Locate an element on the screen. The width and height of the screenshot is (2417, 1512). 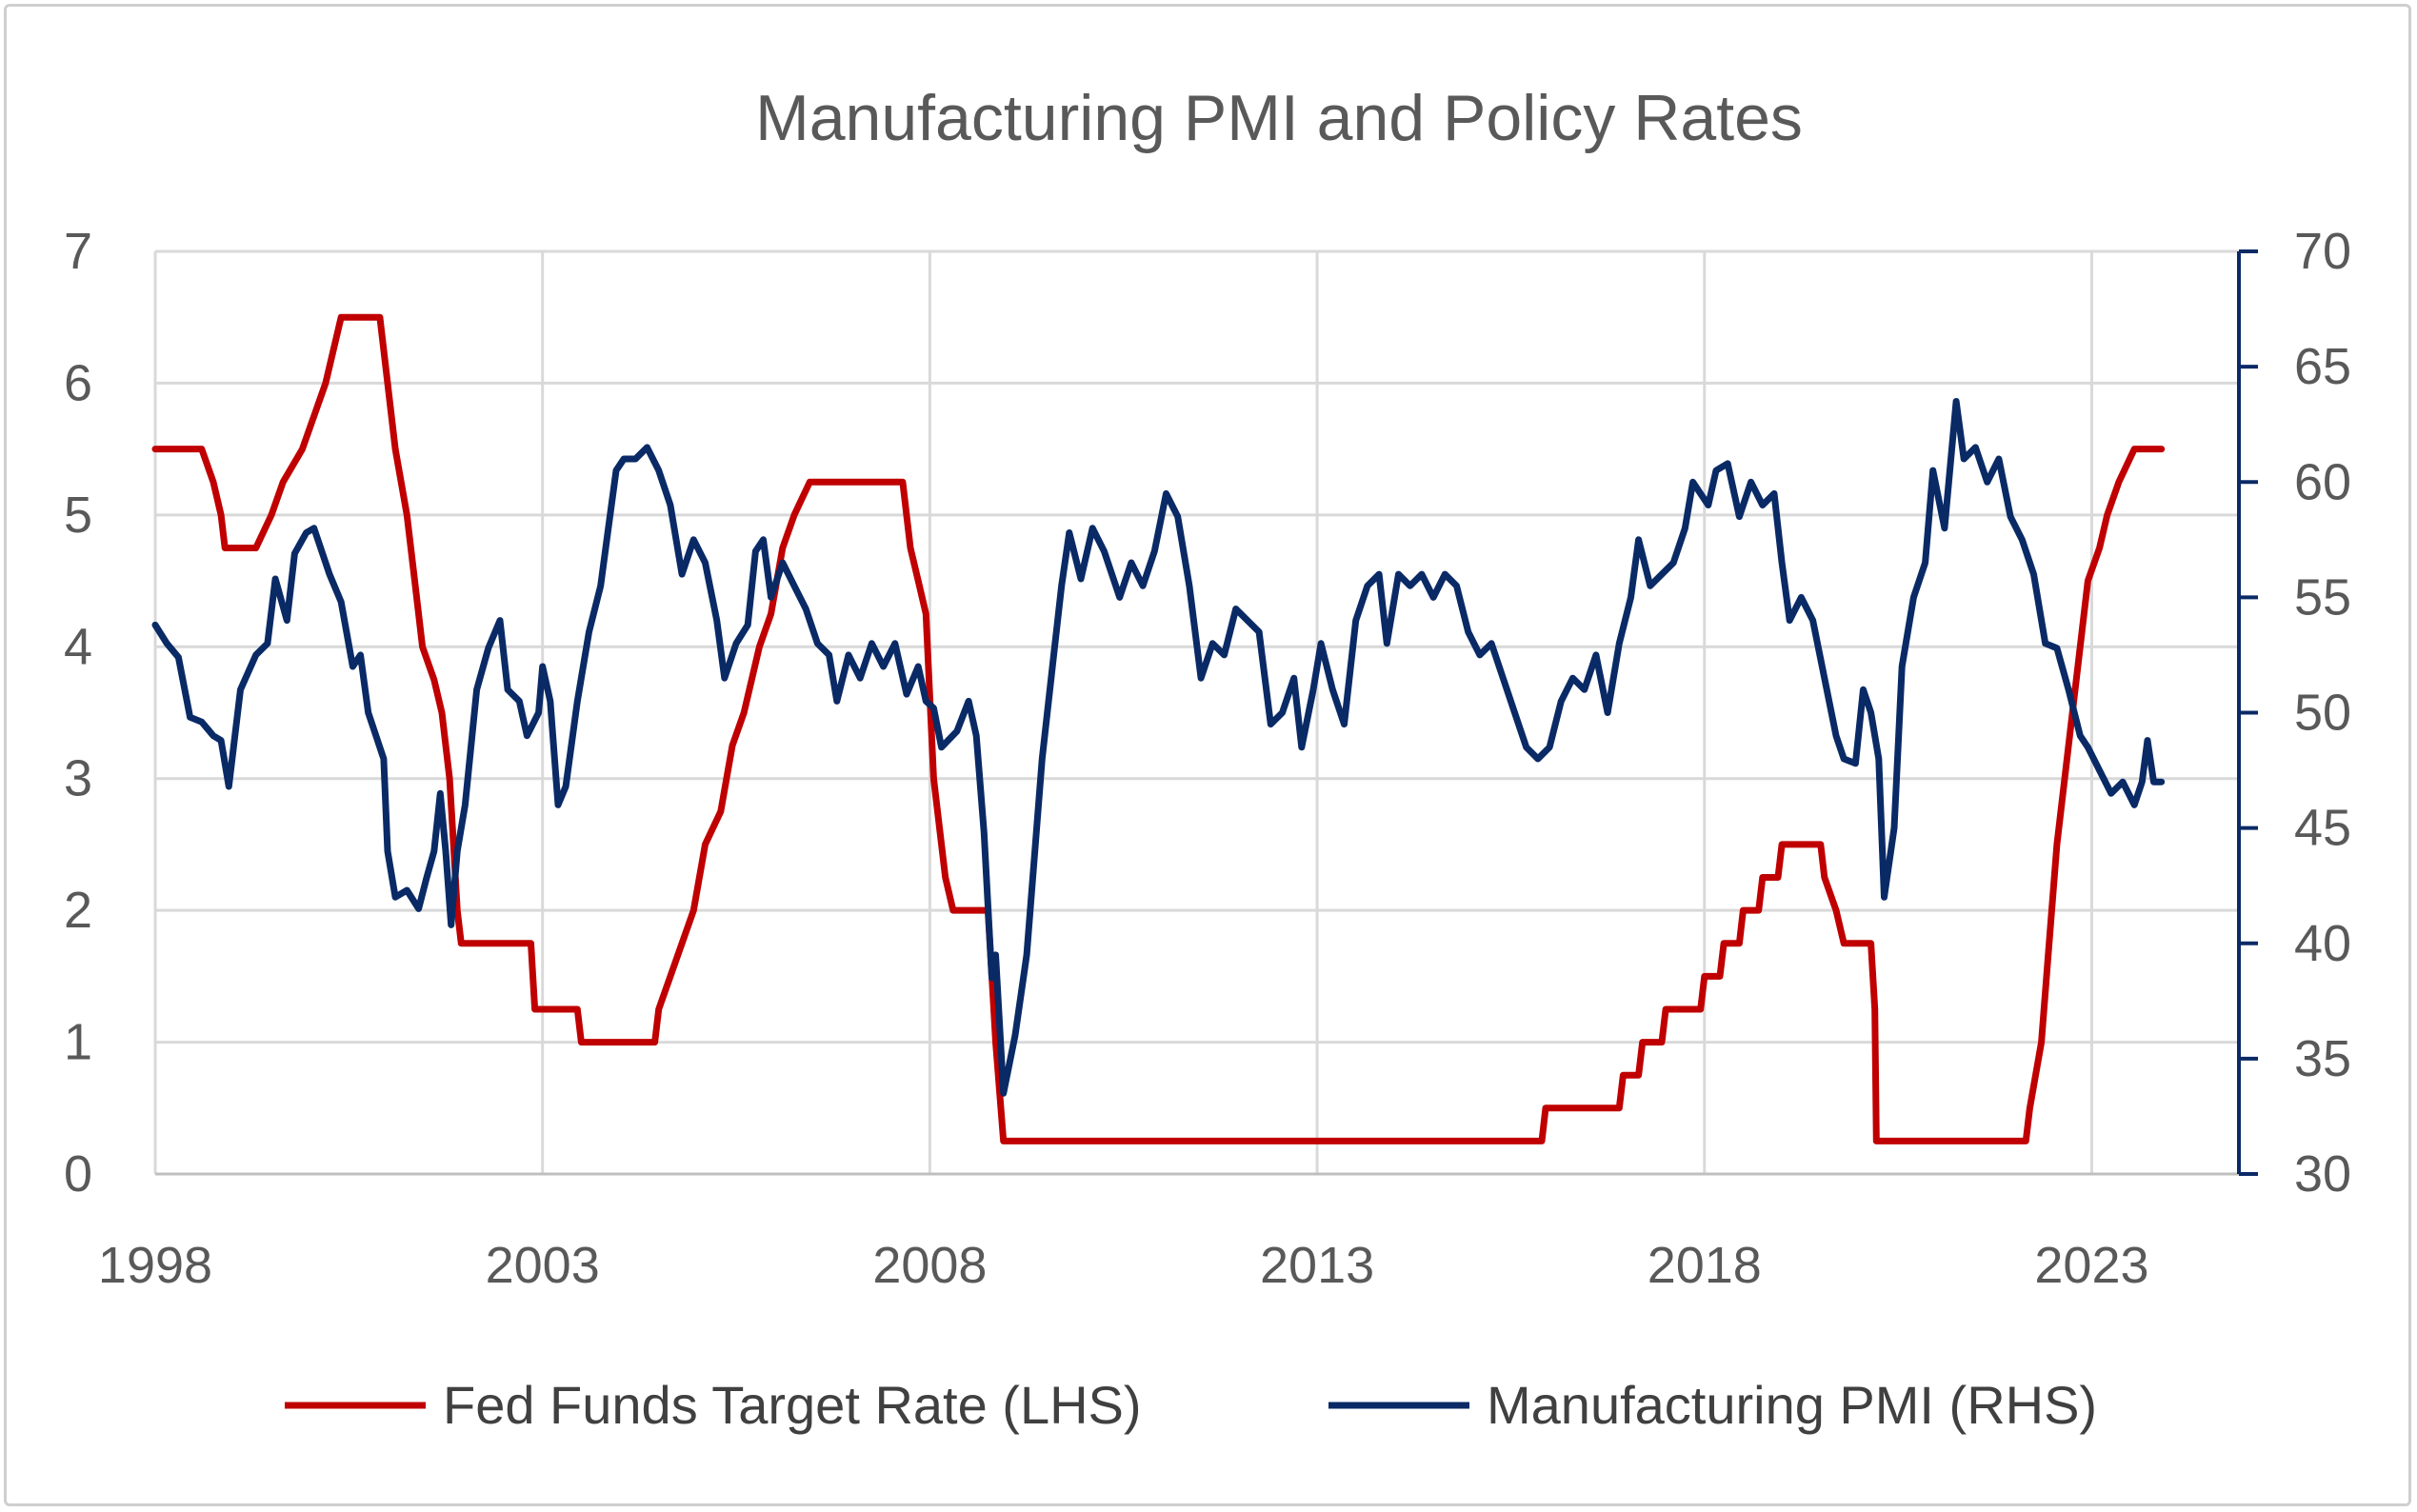
x-tick-label: 1998 is located at coordinates (155, 1265).